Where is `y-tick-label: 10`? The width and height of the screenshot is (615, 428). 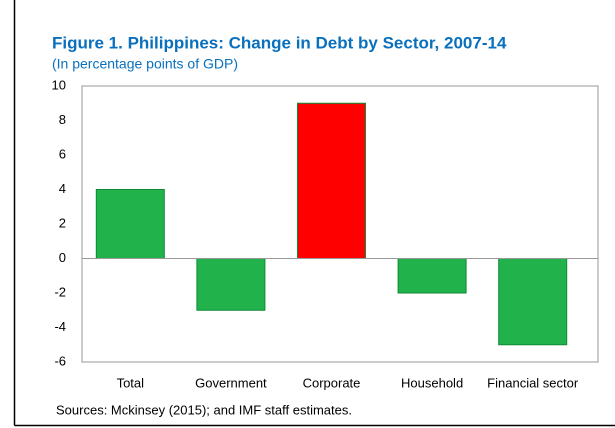 y-tick-label: 10 is located at coordinates (59, 84).